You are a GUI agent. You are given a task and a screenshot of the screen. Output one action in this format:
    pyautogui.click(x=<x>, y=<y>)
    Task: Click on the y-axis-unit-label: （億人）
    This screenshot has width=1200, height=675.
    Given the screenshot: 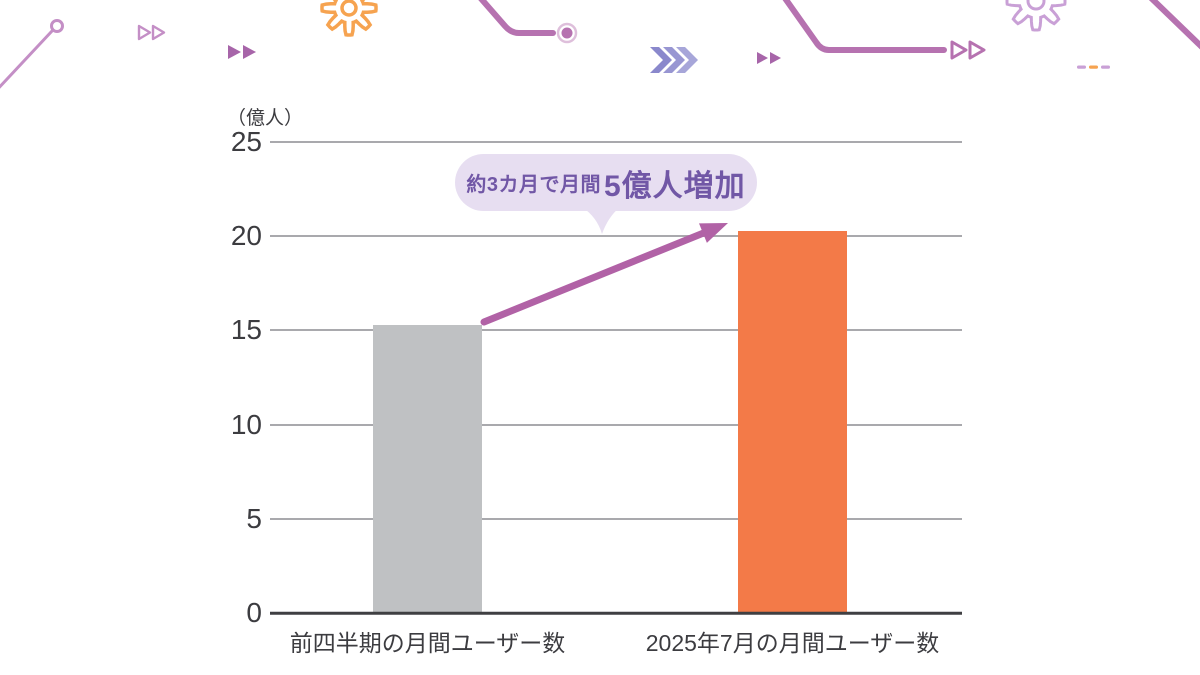 What is the action you would take?
    pyautogui.click(x=265, y=118)
    